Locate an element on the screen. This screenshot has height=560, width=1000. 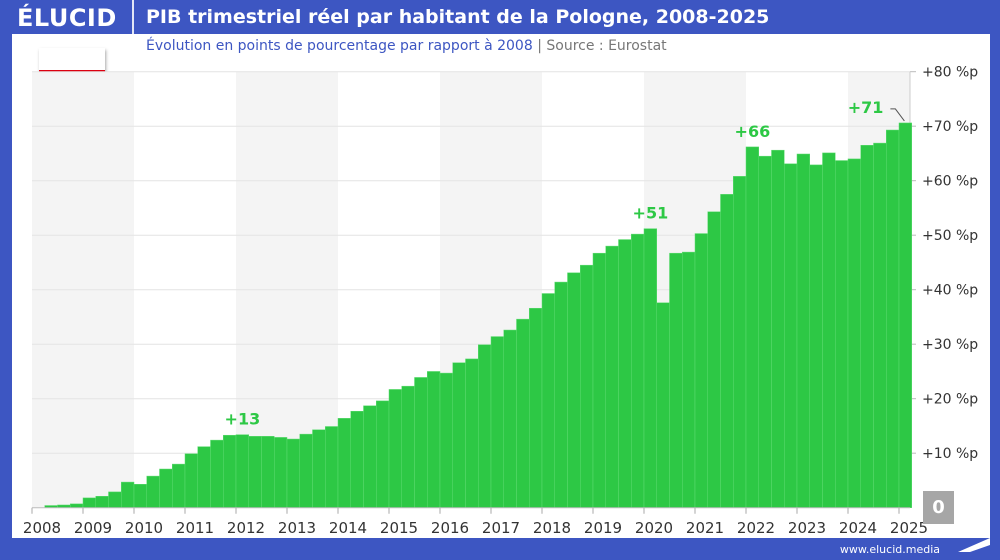
y-tick-label: +20 %p is located at coordinates (950, 400).